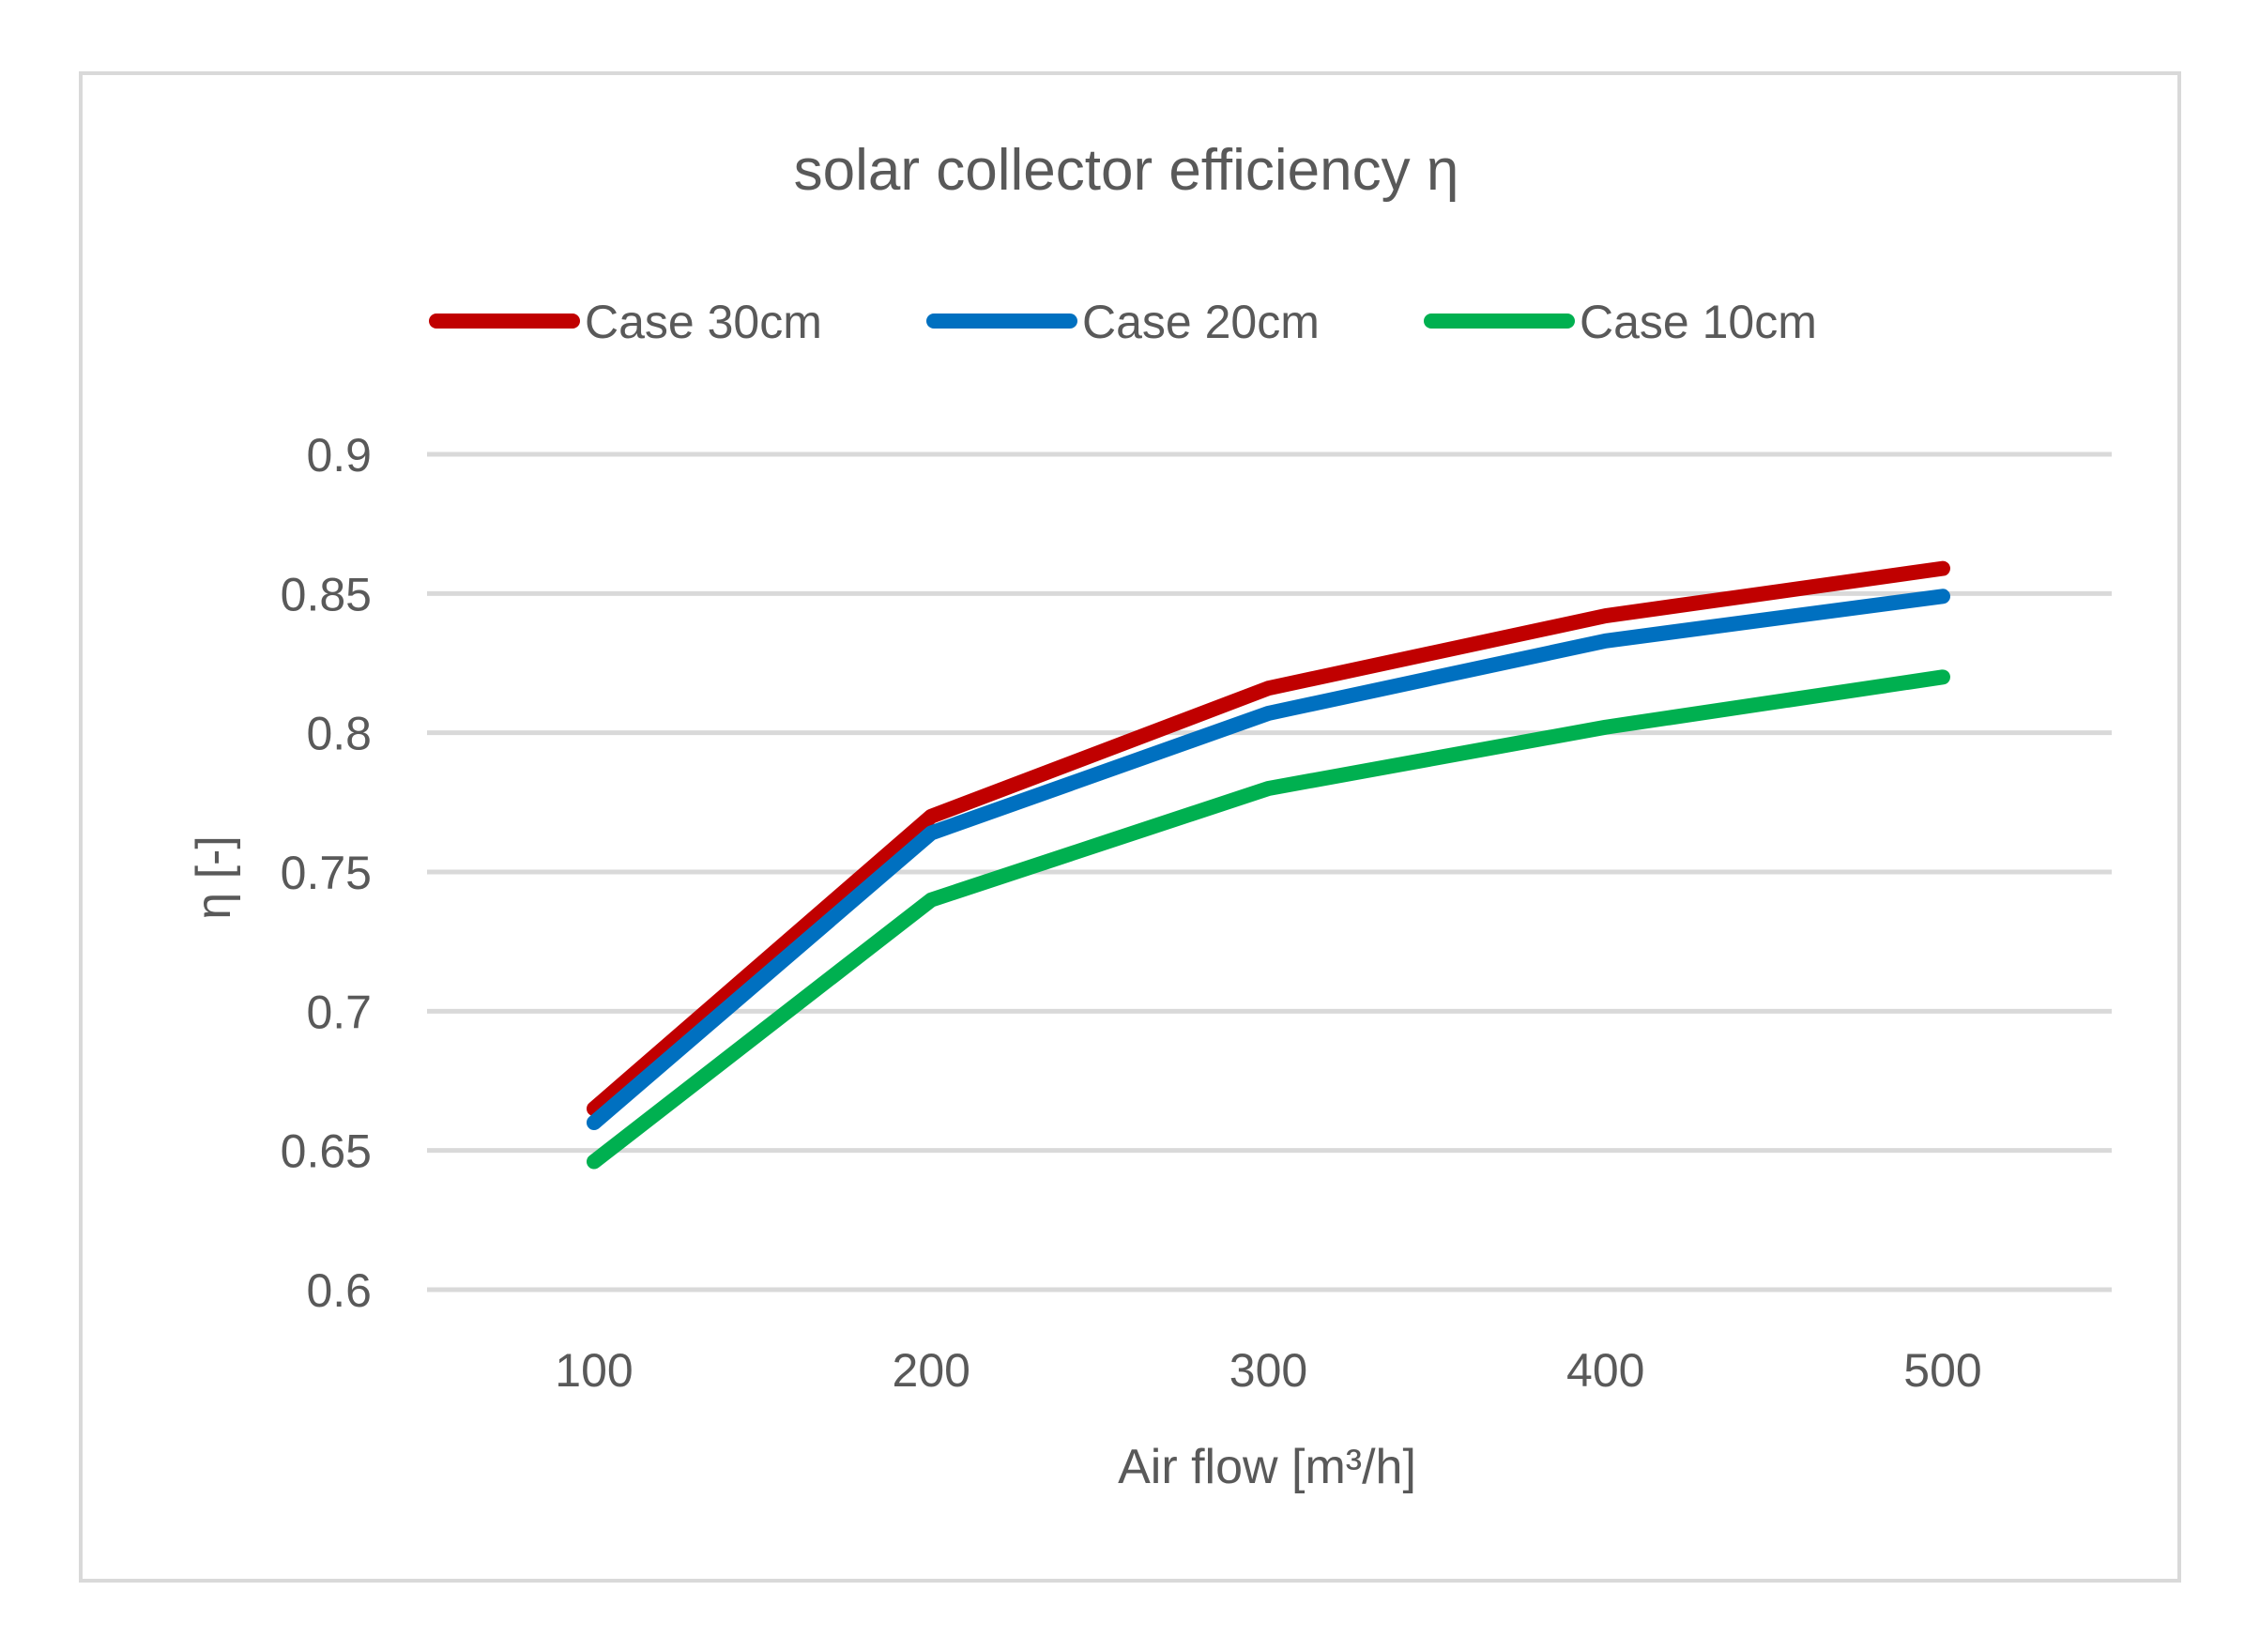  What do you see at coordinates (1267, 1467) in the screenshot?
I see `x-axis-label: Air flow [m³/h]` at bounding box center [1267, 1467].